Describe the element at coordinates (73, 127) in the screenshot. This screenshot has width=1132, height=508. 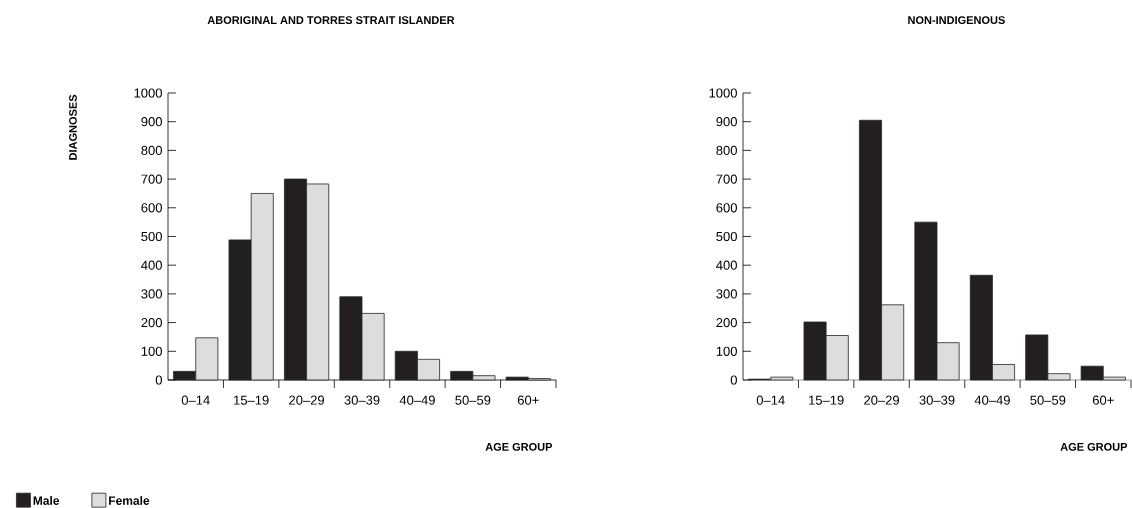
I see `y-axis-title: DIAGNOSES` at that location.